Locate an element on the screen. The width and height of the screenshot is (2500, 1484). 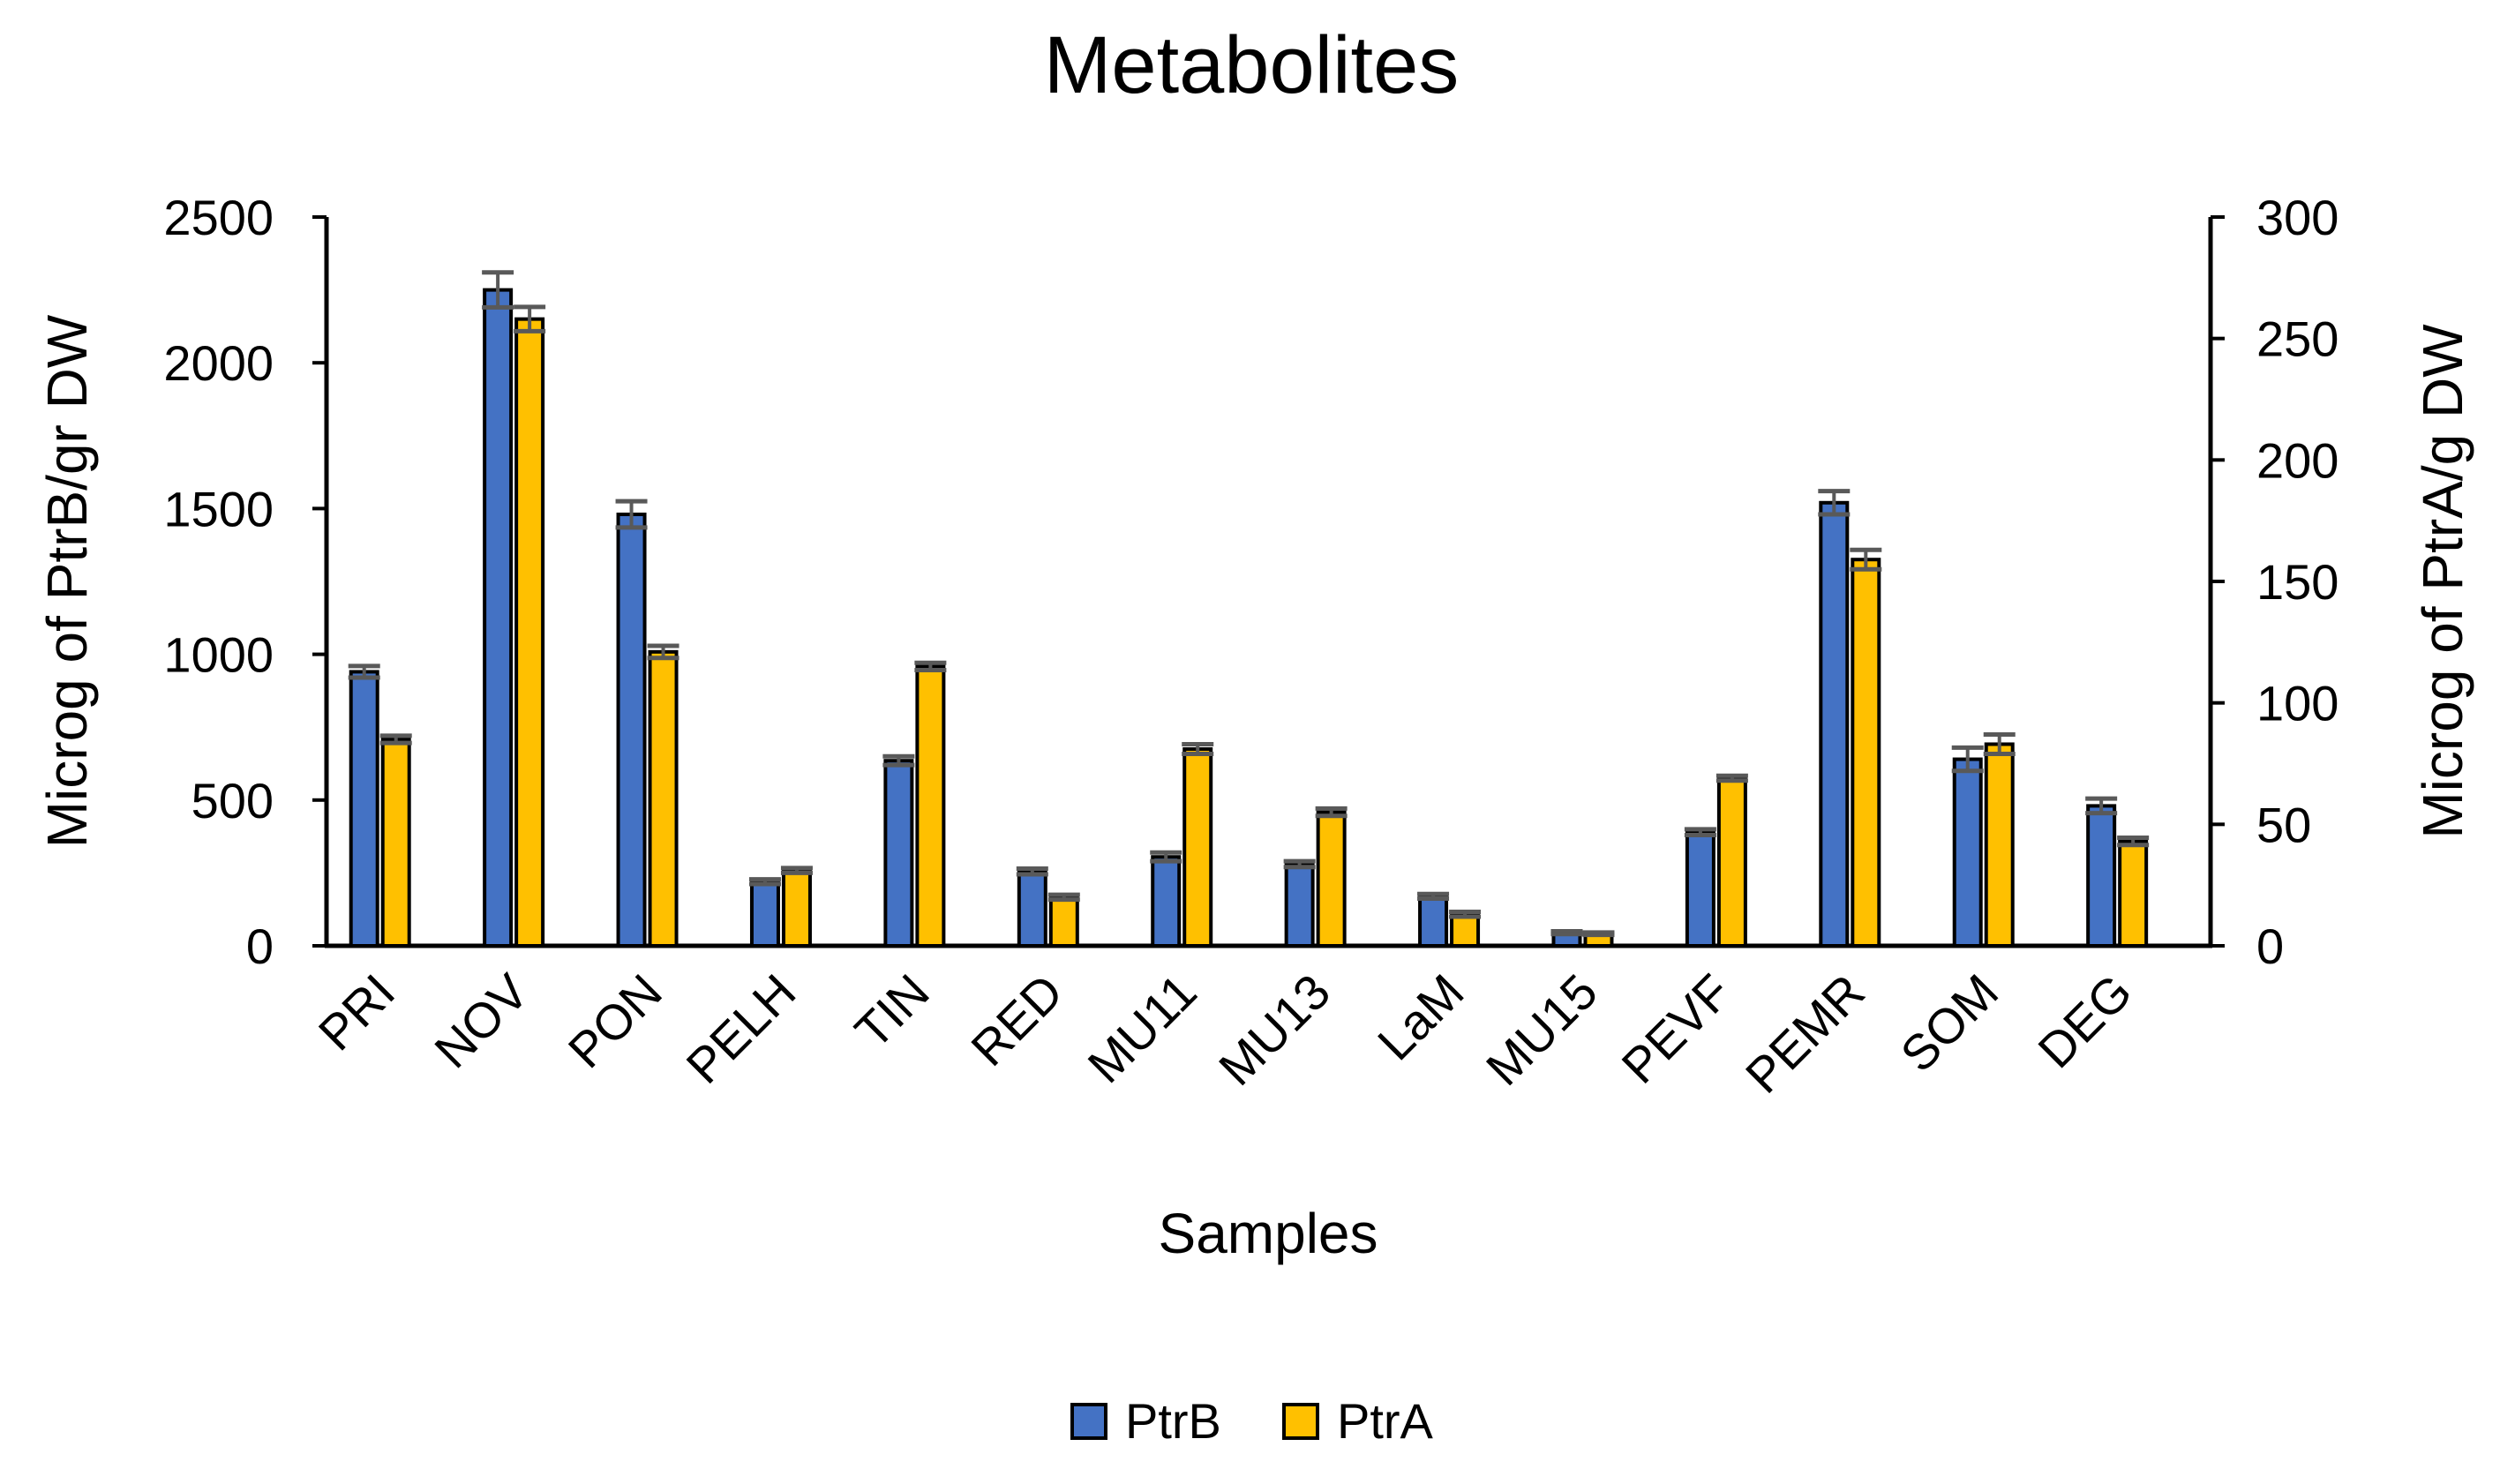
right-tick-label: 250 is located at coordinates (2297, 339).